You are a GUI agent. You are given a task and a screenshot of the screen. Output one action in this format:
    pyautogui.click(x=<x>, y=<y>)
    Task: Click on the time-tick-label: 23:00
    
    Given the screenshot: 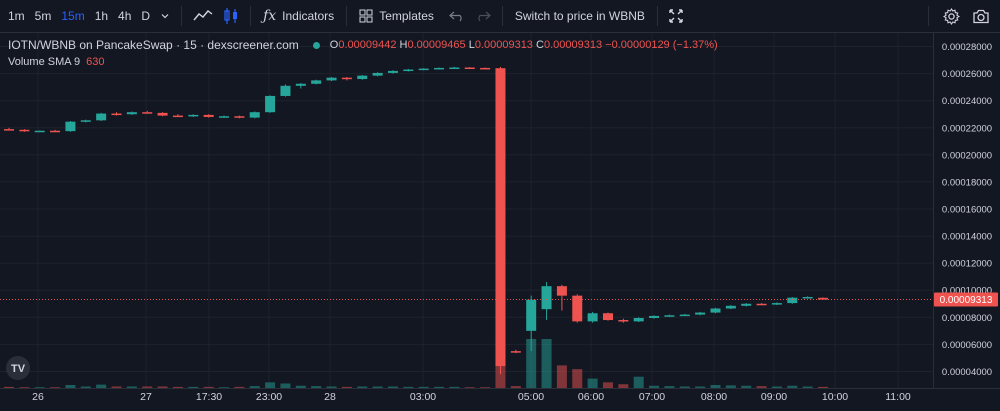 What is the action you would take?
    pyautogui.click(x=269, y=397)
    